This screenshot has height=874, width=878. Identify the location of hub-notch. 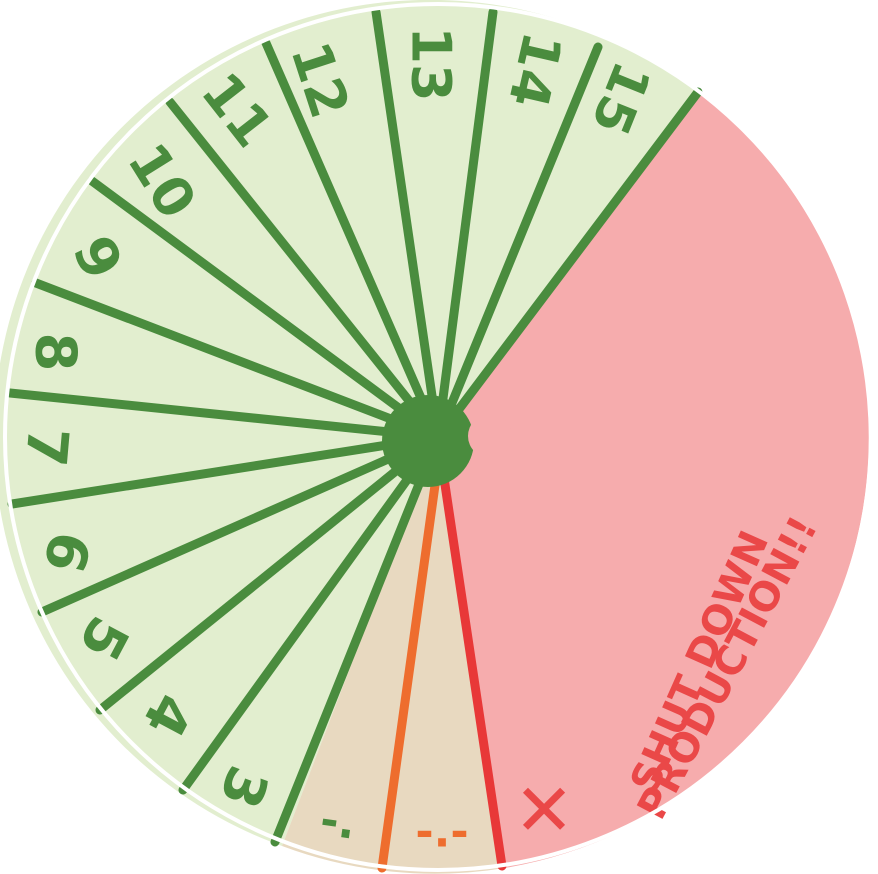
(490, 436).